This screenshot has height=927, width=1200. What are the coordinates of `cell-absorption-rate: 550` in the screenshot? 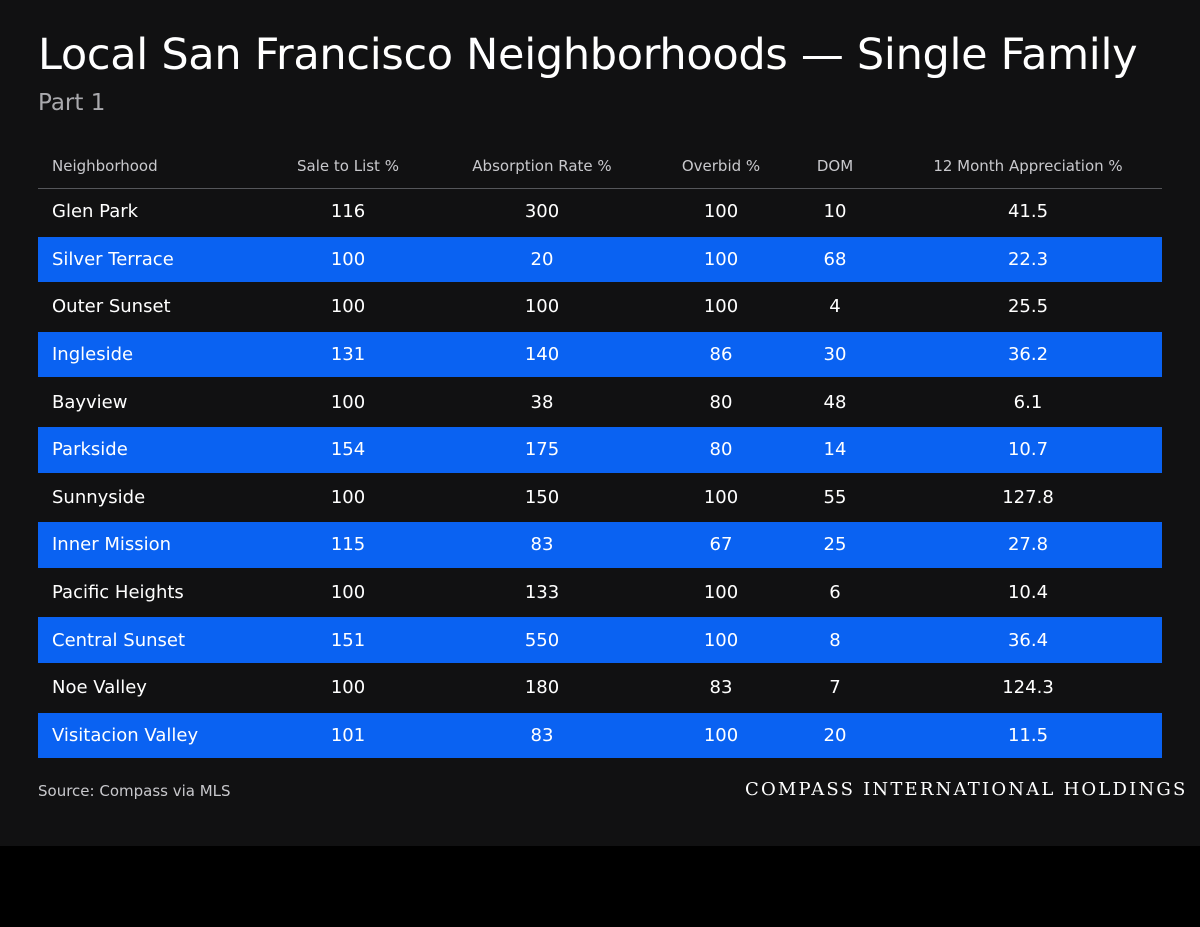 It's located at (542, 640).